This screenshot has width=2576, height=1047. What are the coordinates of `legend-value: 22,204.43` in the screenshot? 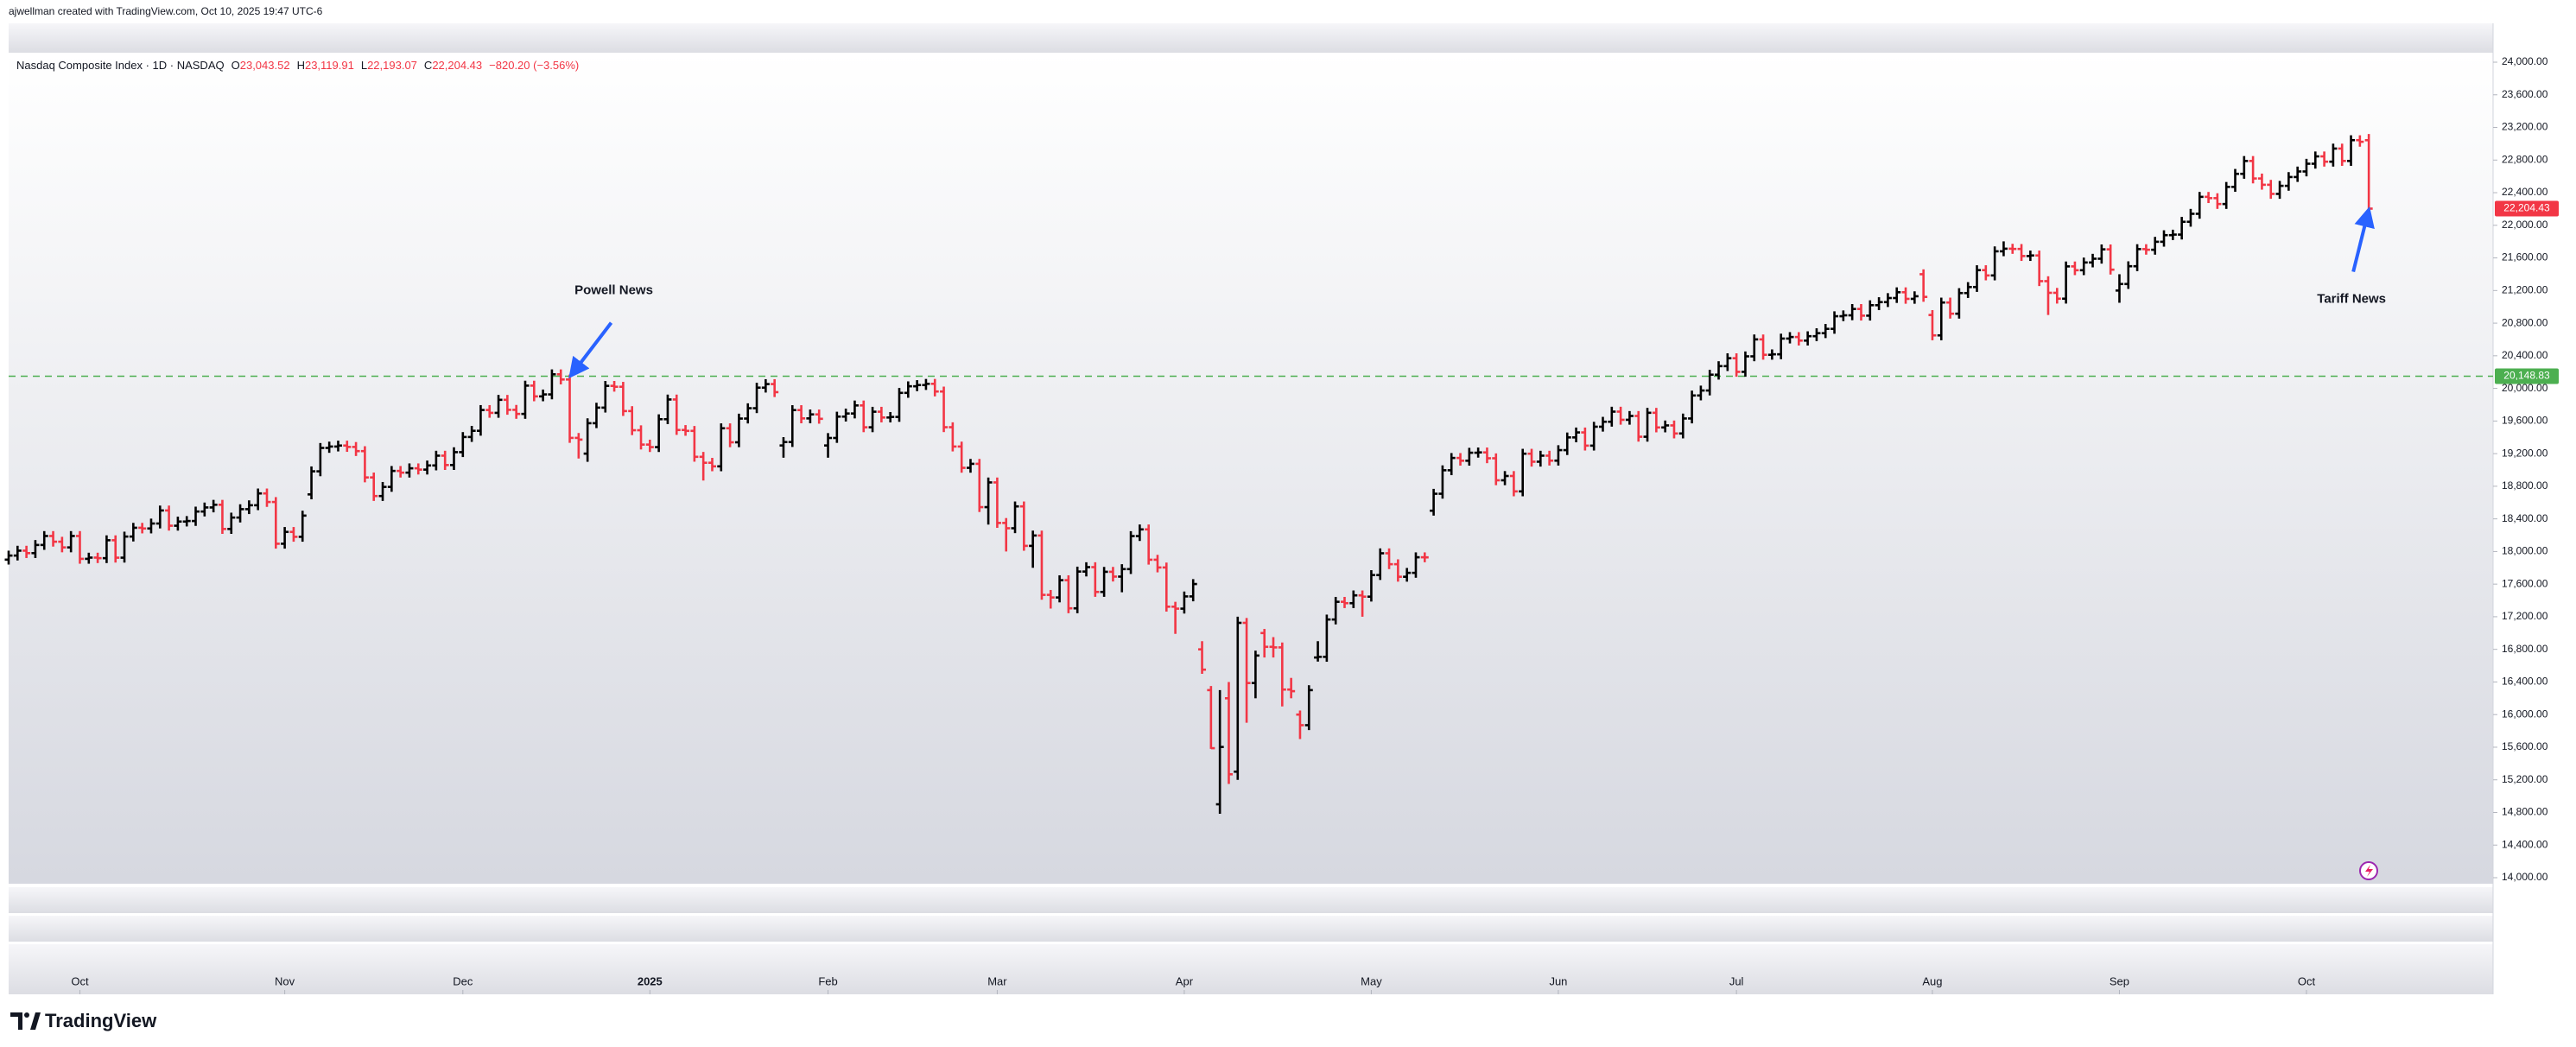 It's located at (457, 65).